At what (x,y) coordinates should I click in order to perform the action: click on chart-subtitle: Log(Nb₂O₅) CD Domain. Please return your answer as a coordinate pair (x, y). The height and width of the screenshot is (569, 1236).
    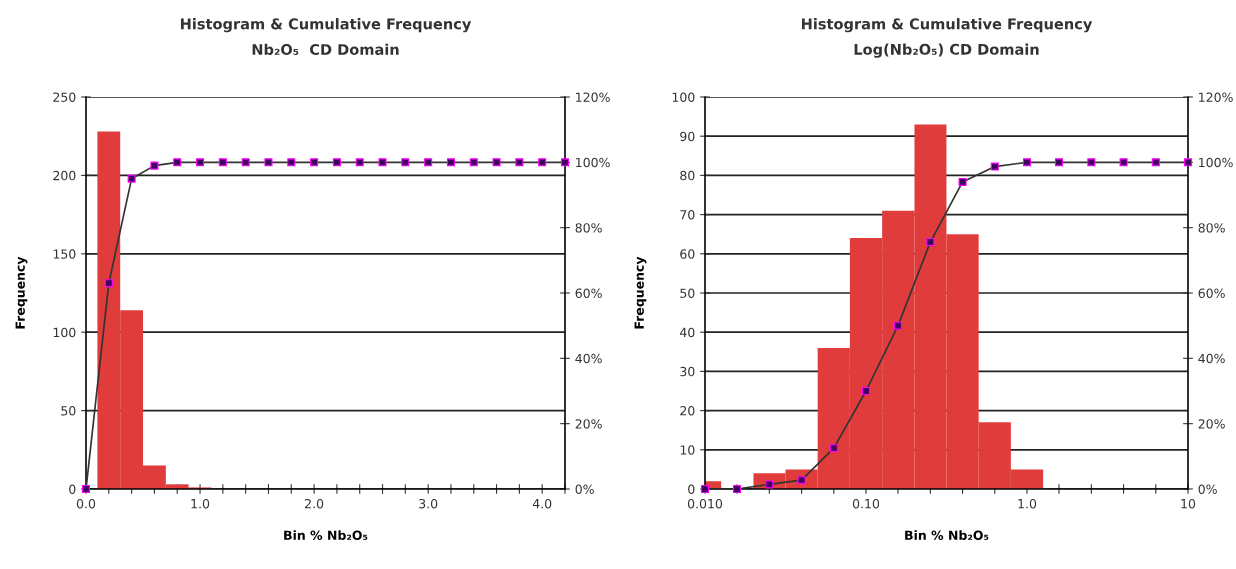
    Looking at the image, I should click on (946, 50).